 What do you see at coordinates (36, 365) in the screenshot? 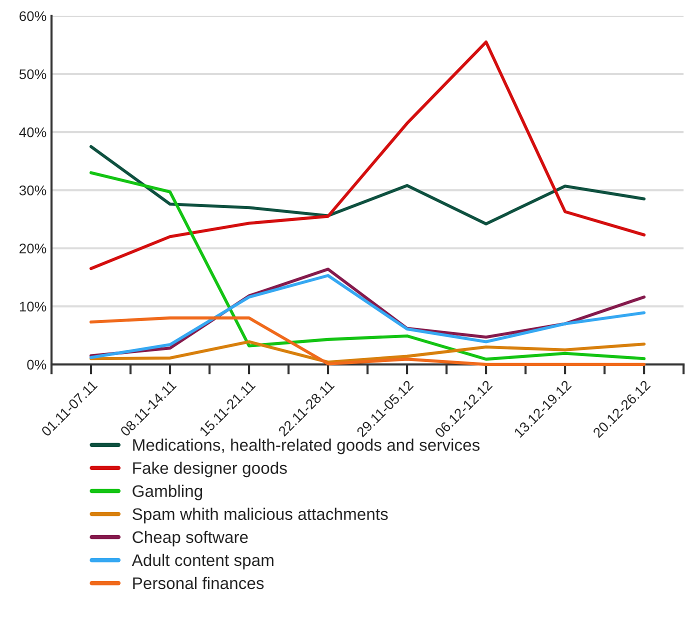
I see `y-tick-label: 0%` at bounding box center [36, 365].